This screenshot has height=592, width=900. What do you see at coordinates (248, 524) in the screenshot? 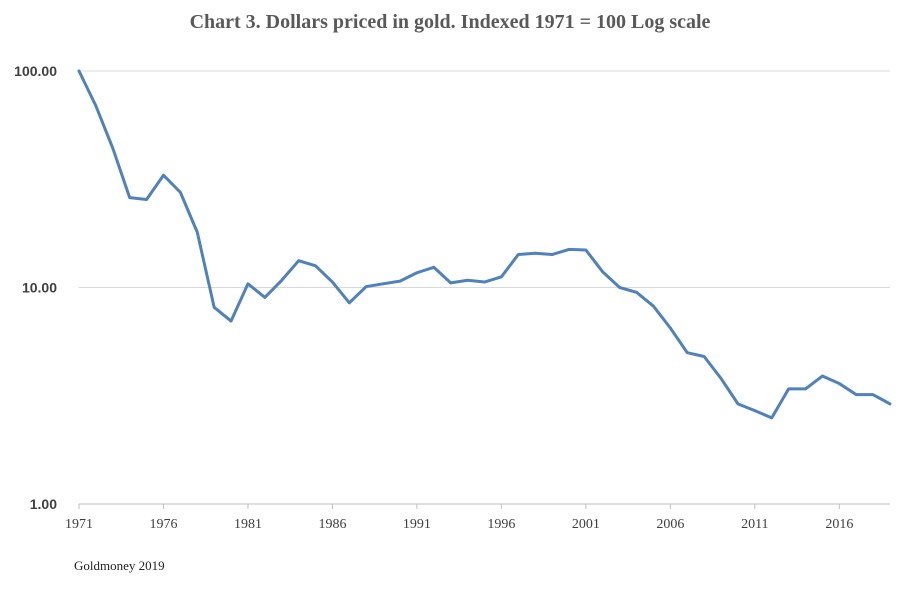
I see `x-tick-label: 1981` at bounding box center [248, 524].